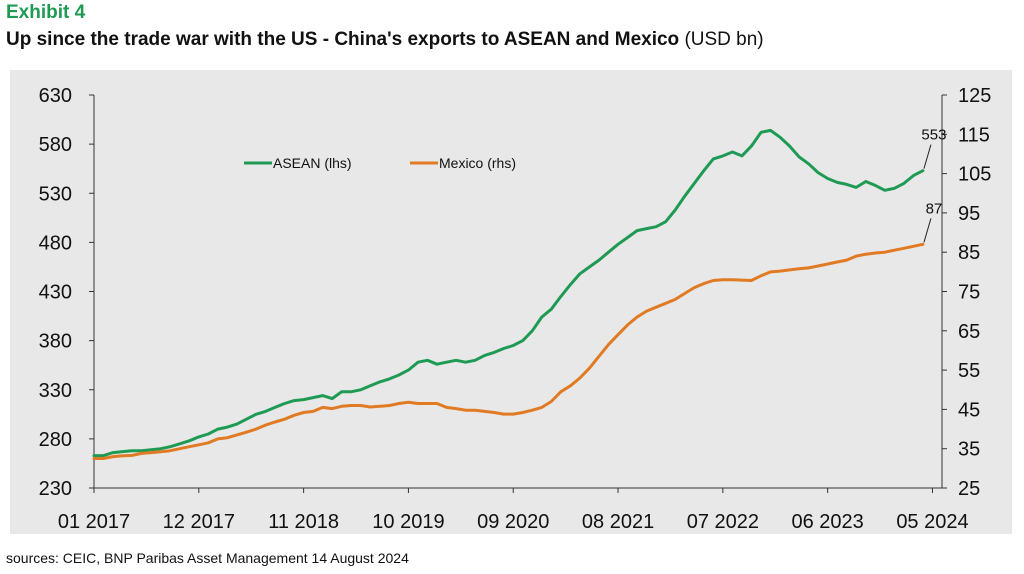  I want to click on y-left-tick-label: 230, so click(55, 489).